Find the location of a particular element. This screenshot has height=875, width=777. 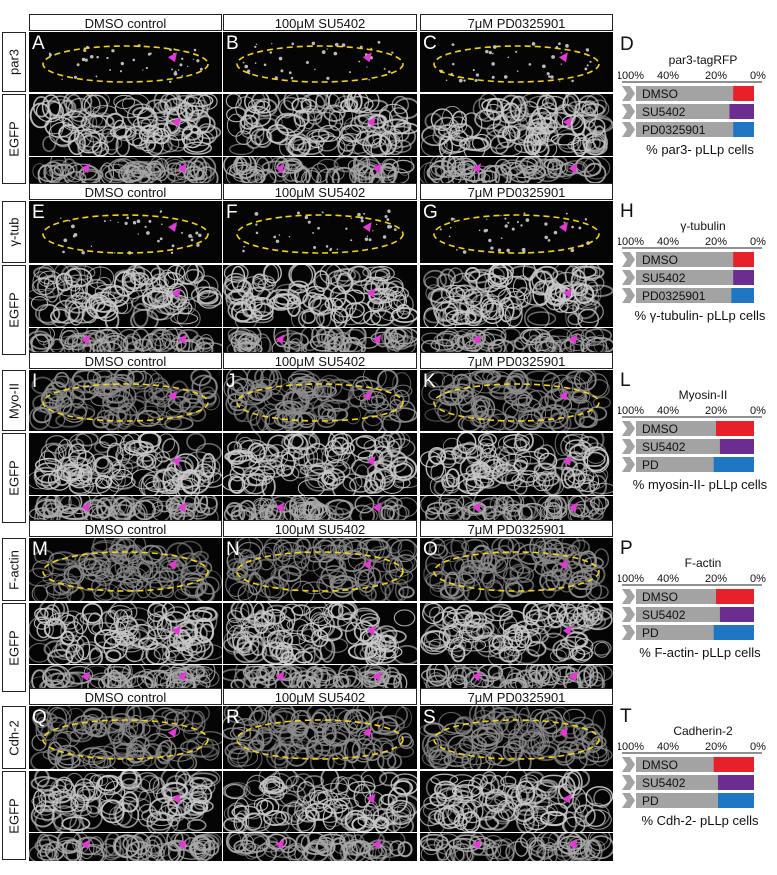

bar-label: PD is located at coordinates (650, 801).